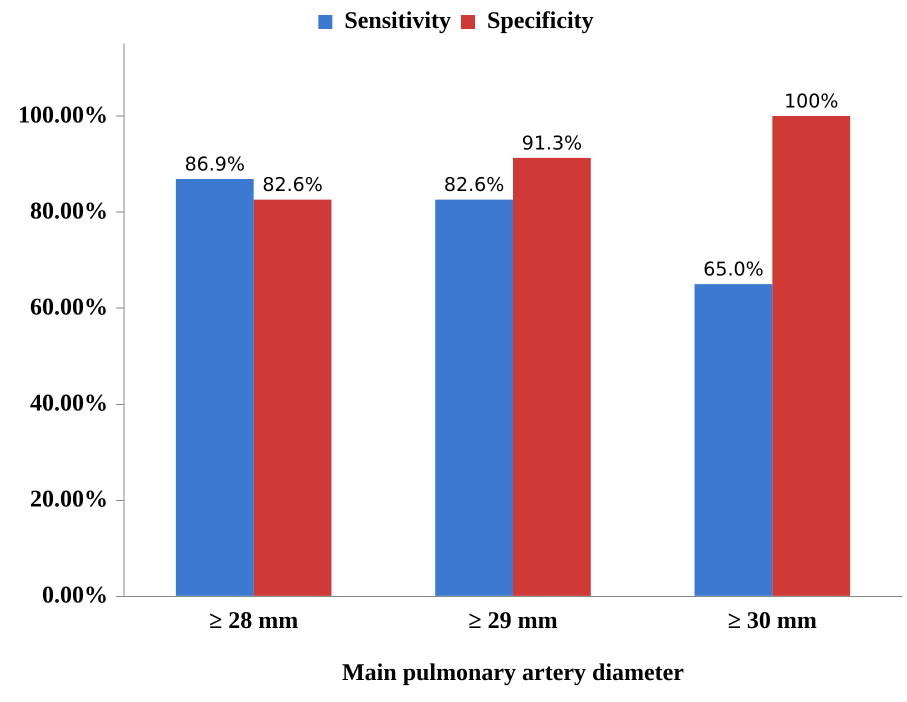  I want to click on y-tick-label: 60.00%, so click(69, 307).